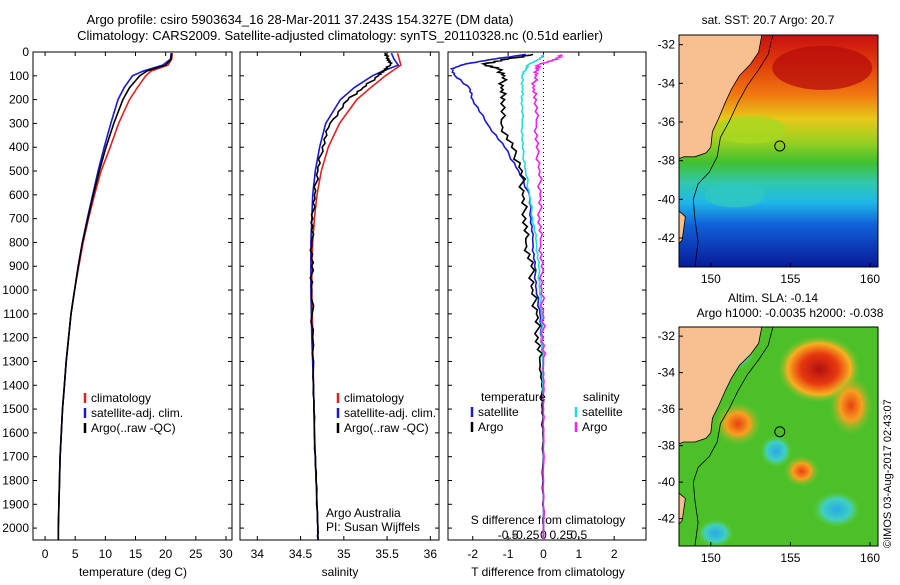  What do you see at coordinates (115, 296) in the screenshot?
I see `temperature-series-line` at bounding box center [115, 296].